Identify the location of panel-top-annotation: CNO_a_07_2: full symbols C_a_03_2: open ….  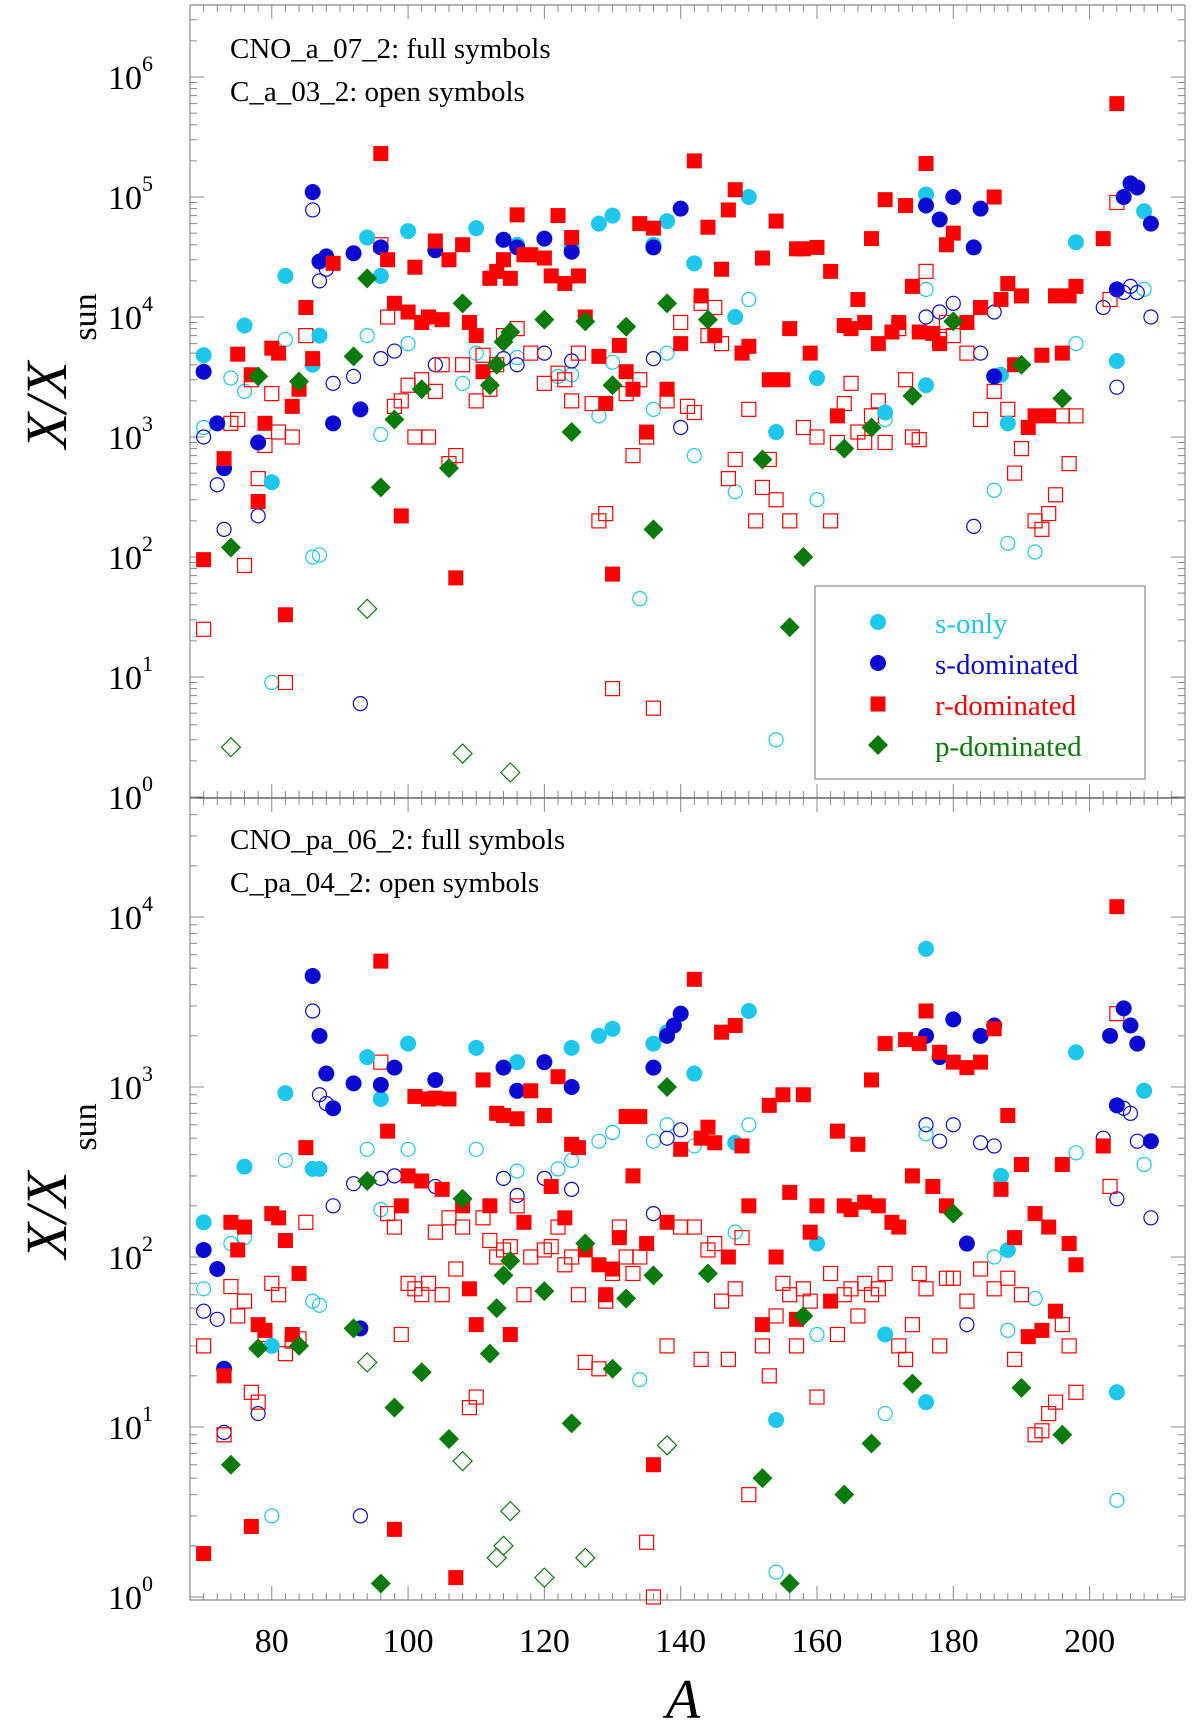
(390, 70).